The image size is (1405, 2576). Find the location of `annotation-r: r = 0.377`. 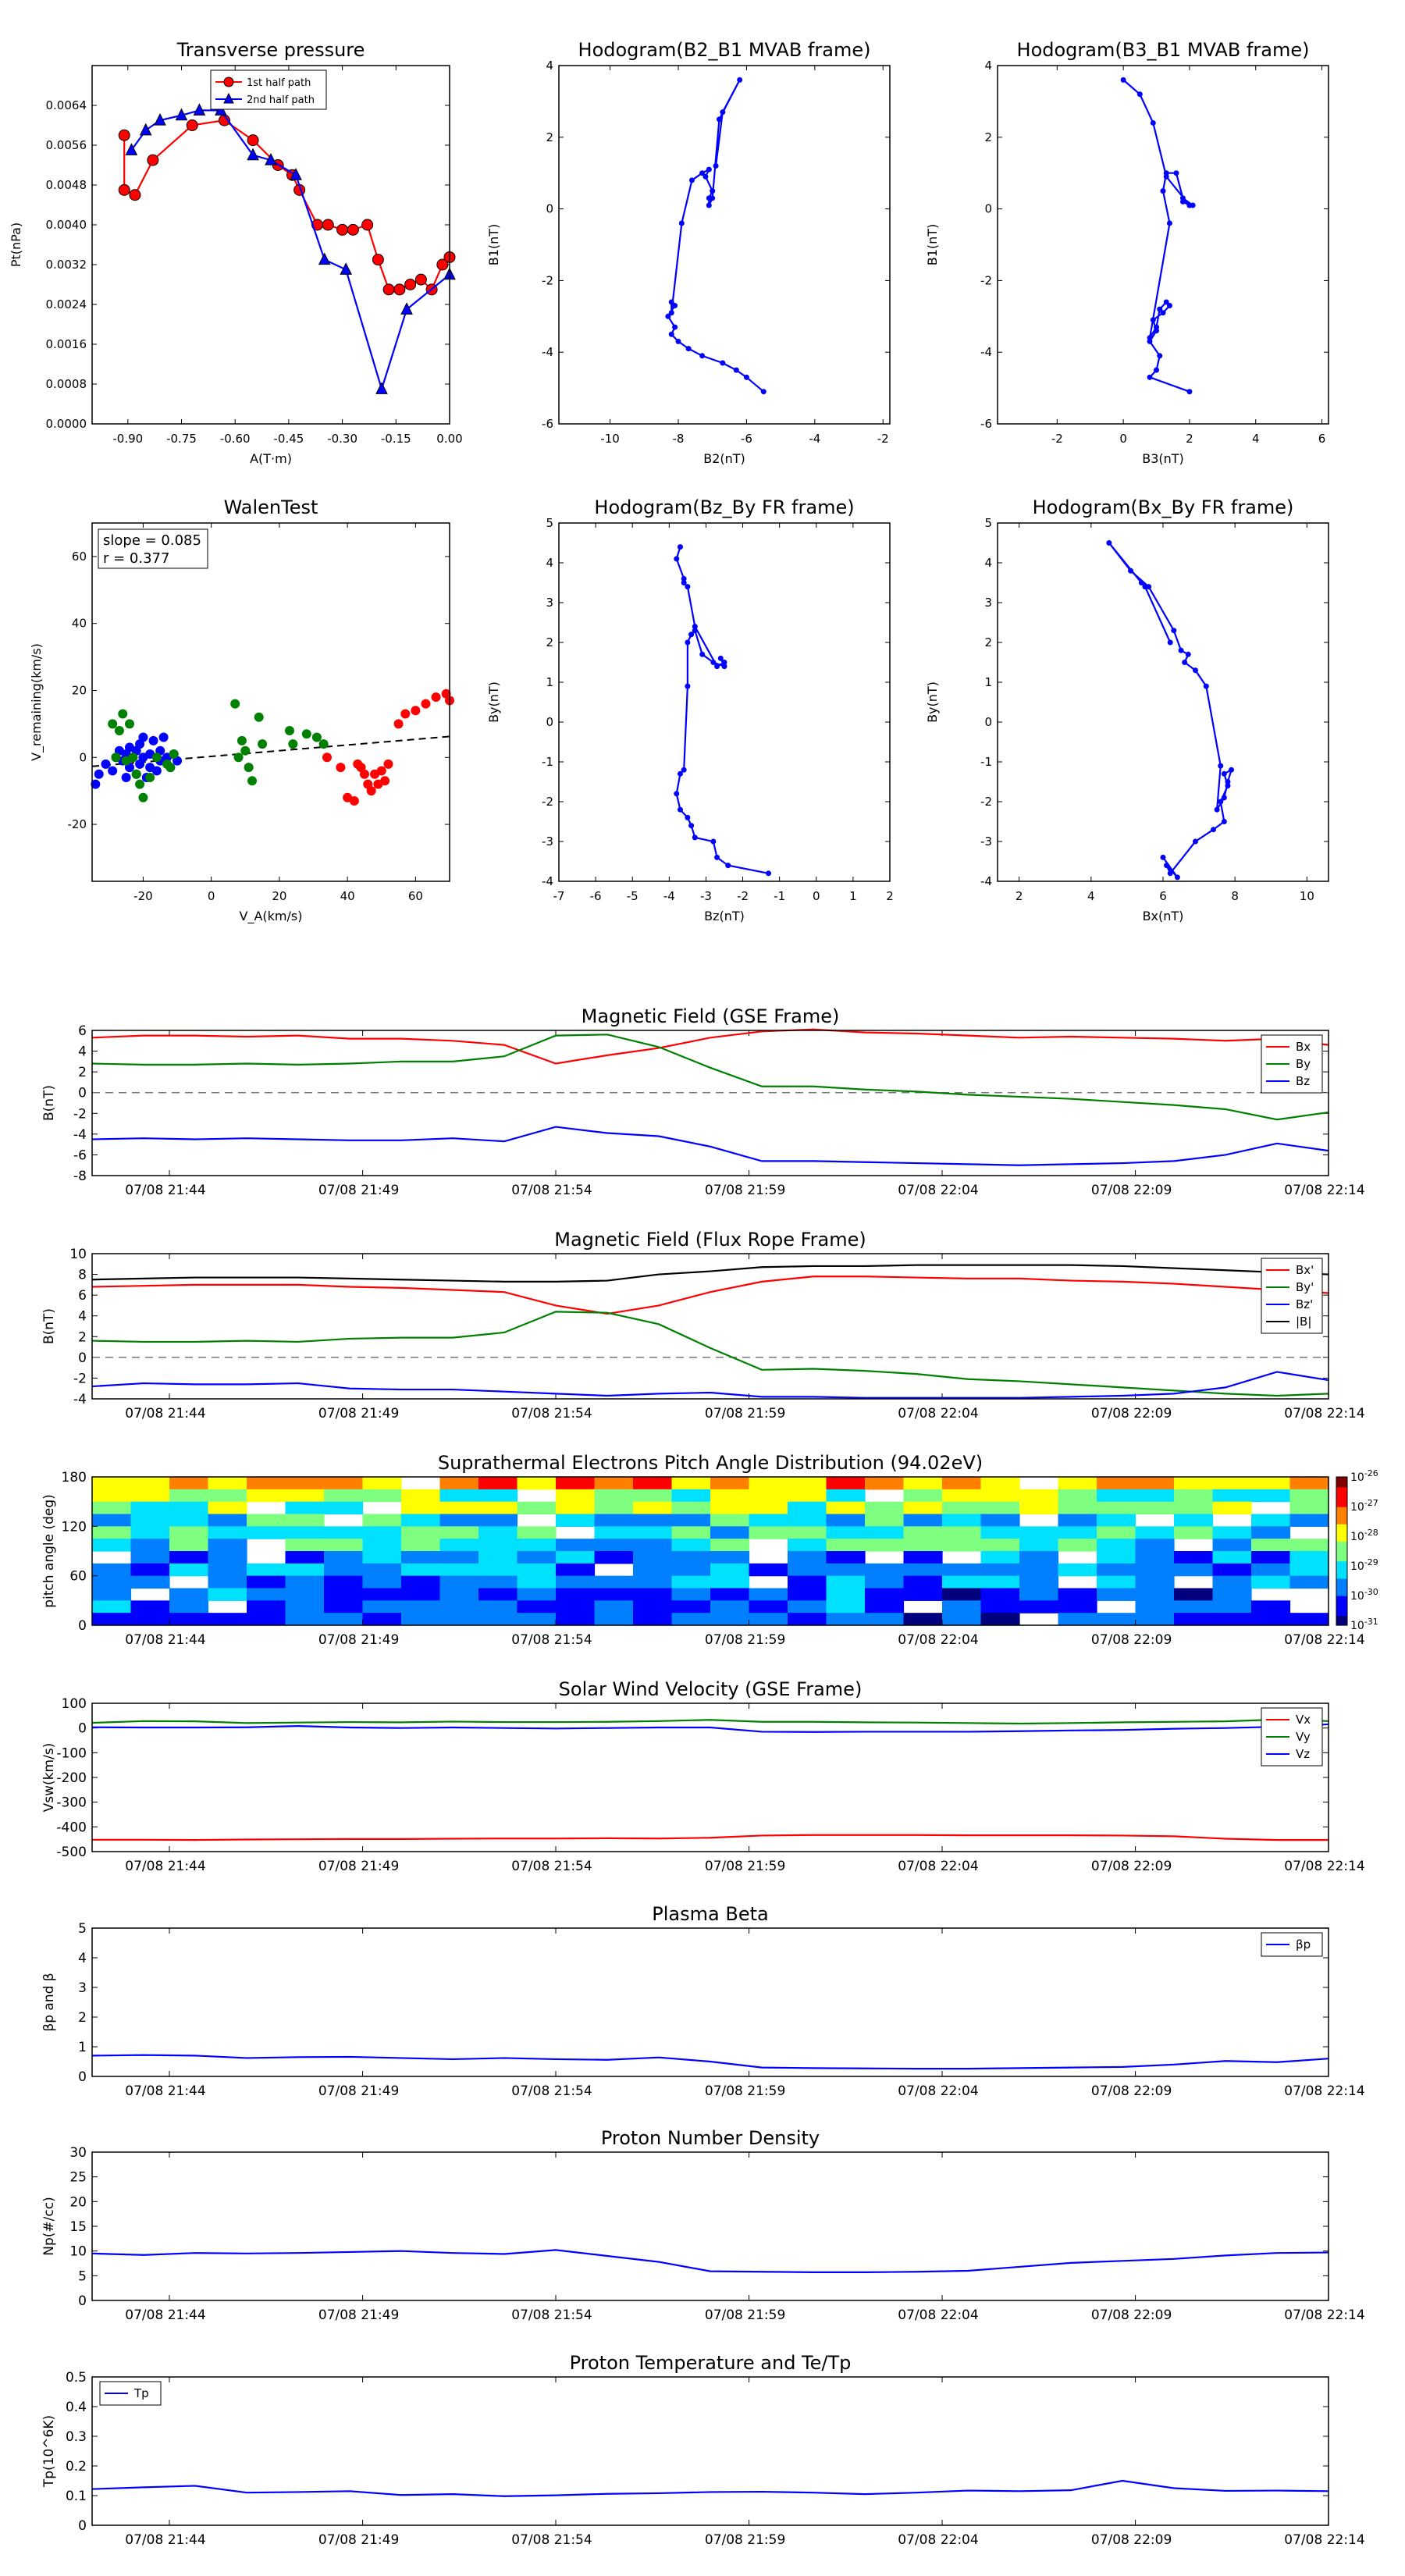

annotation-r: r = 0.377 is located at coordinates (136, 558).